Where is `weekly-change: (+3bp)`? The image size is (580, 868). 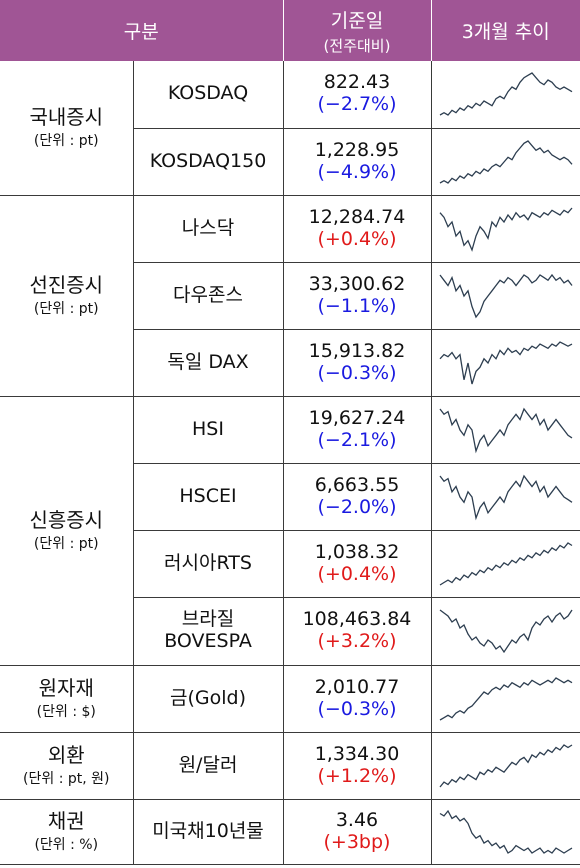 weekly-change: (+3bp) is located at coordinates (357, 841).